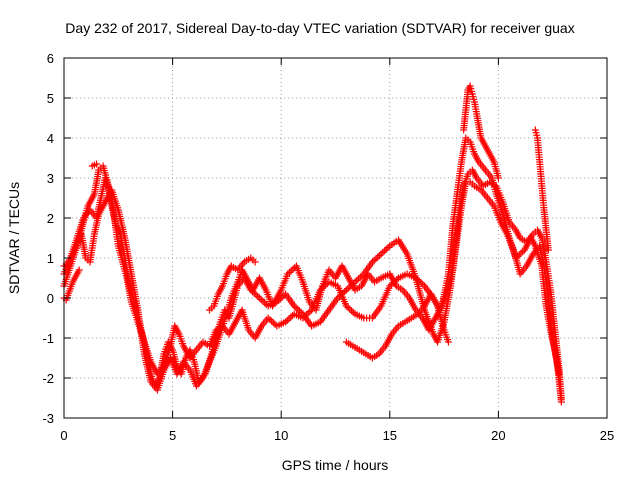 The width and height of the screenshot is (640, 480). What do you see at coordinates (50, 58) in the screenshot?
I see `y-tick-label: 6` at bounding box center [50, 58].